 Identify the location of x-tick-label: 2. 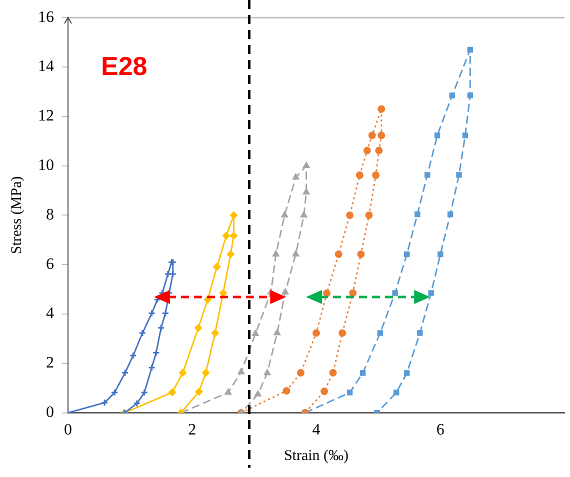
(192, 430).